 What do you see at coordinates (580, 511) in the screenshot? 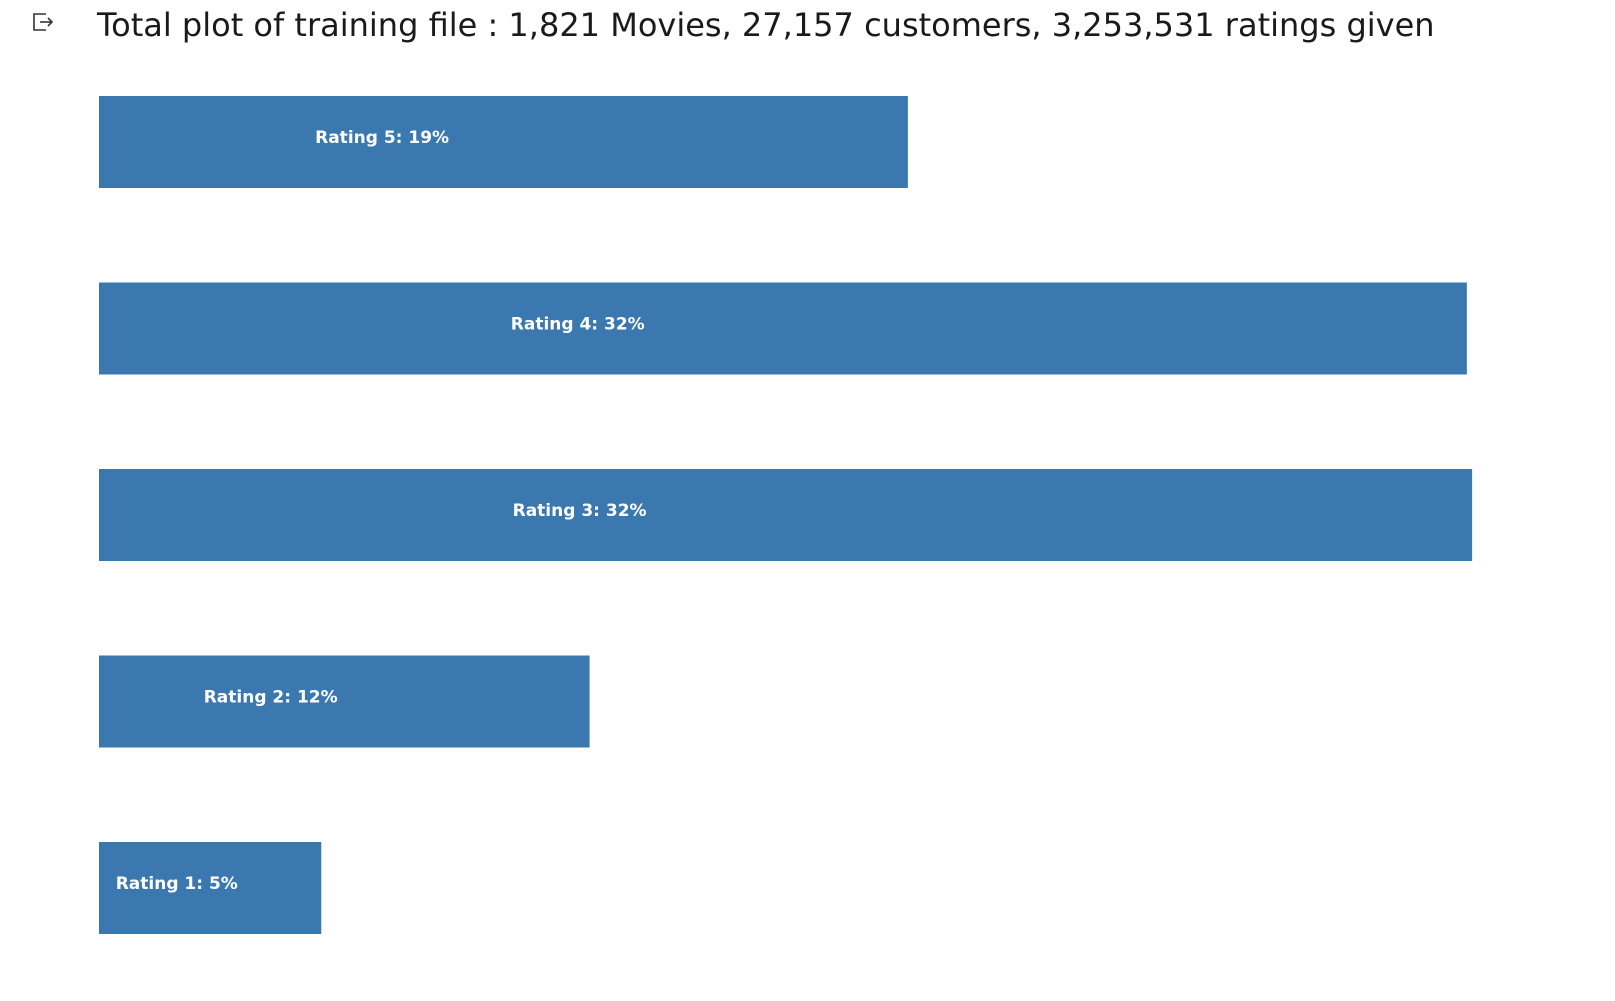
I see `bar-label-rating-3: Rating 3: 32%` at bounding box center [580, 511].